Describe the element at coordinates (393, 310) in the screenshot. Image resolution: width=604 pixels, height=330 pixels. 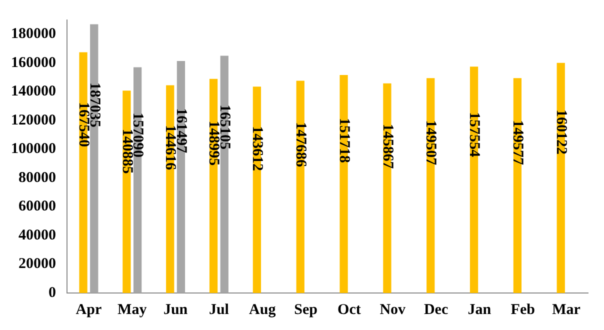
I see `x-tick-label: Nov` at that location.